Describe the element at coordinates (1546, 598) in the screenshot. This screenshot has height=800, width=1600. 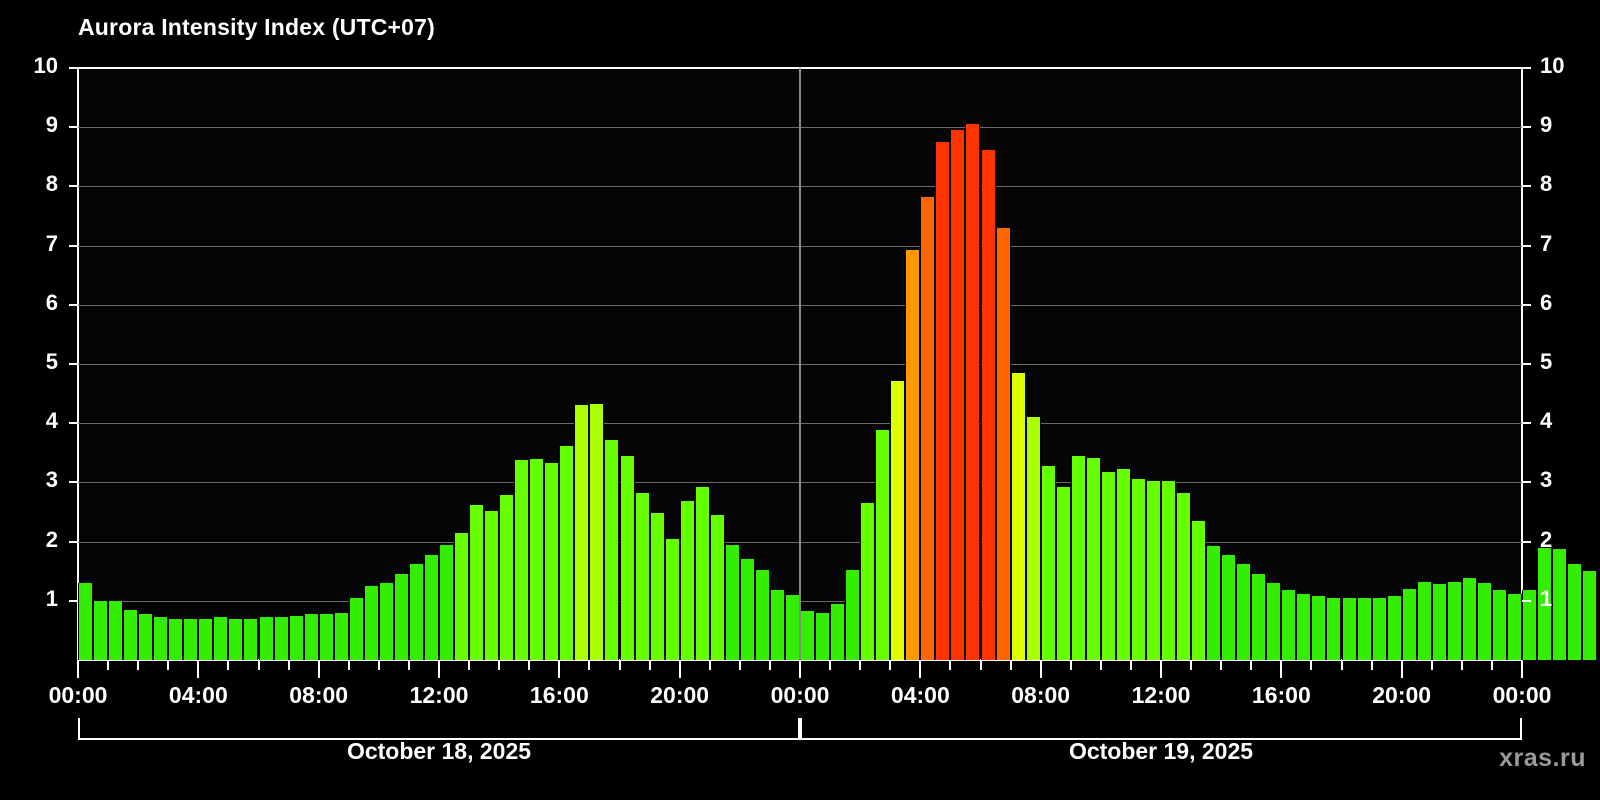
I see `y-axis-label-right: 1` at that location.